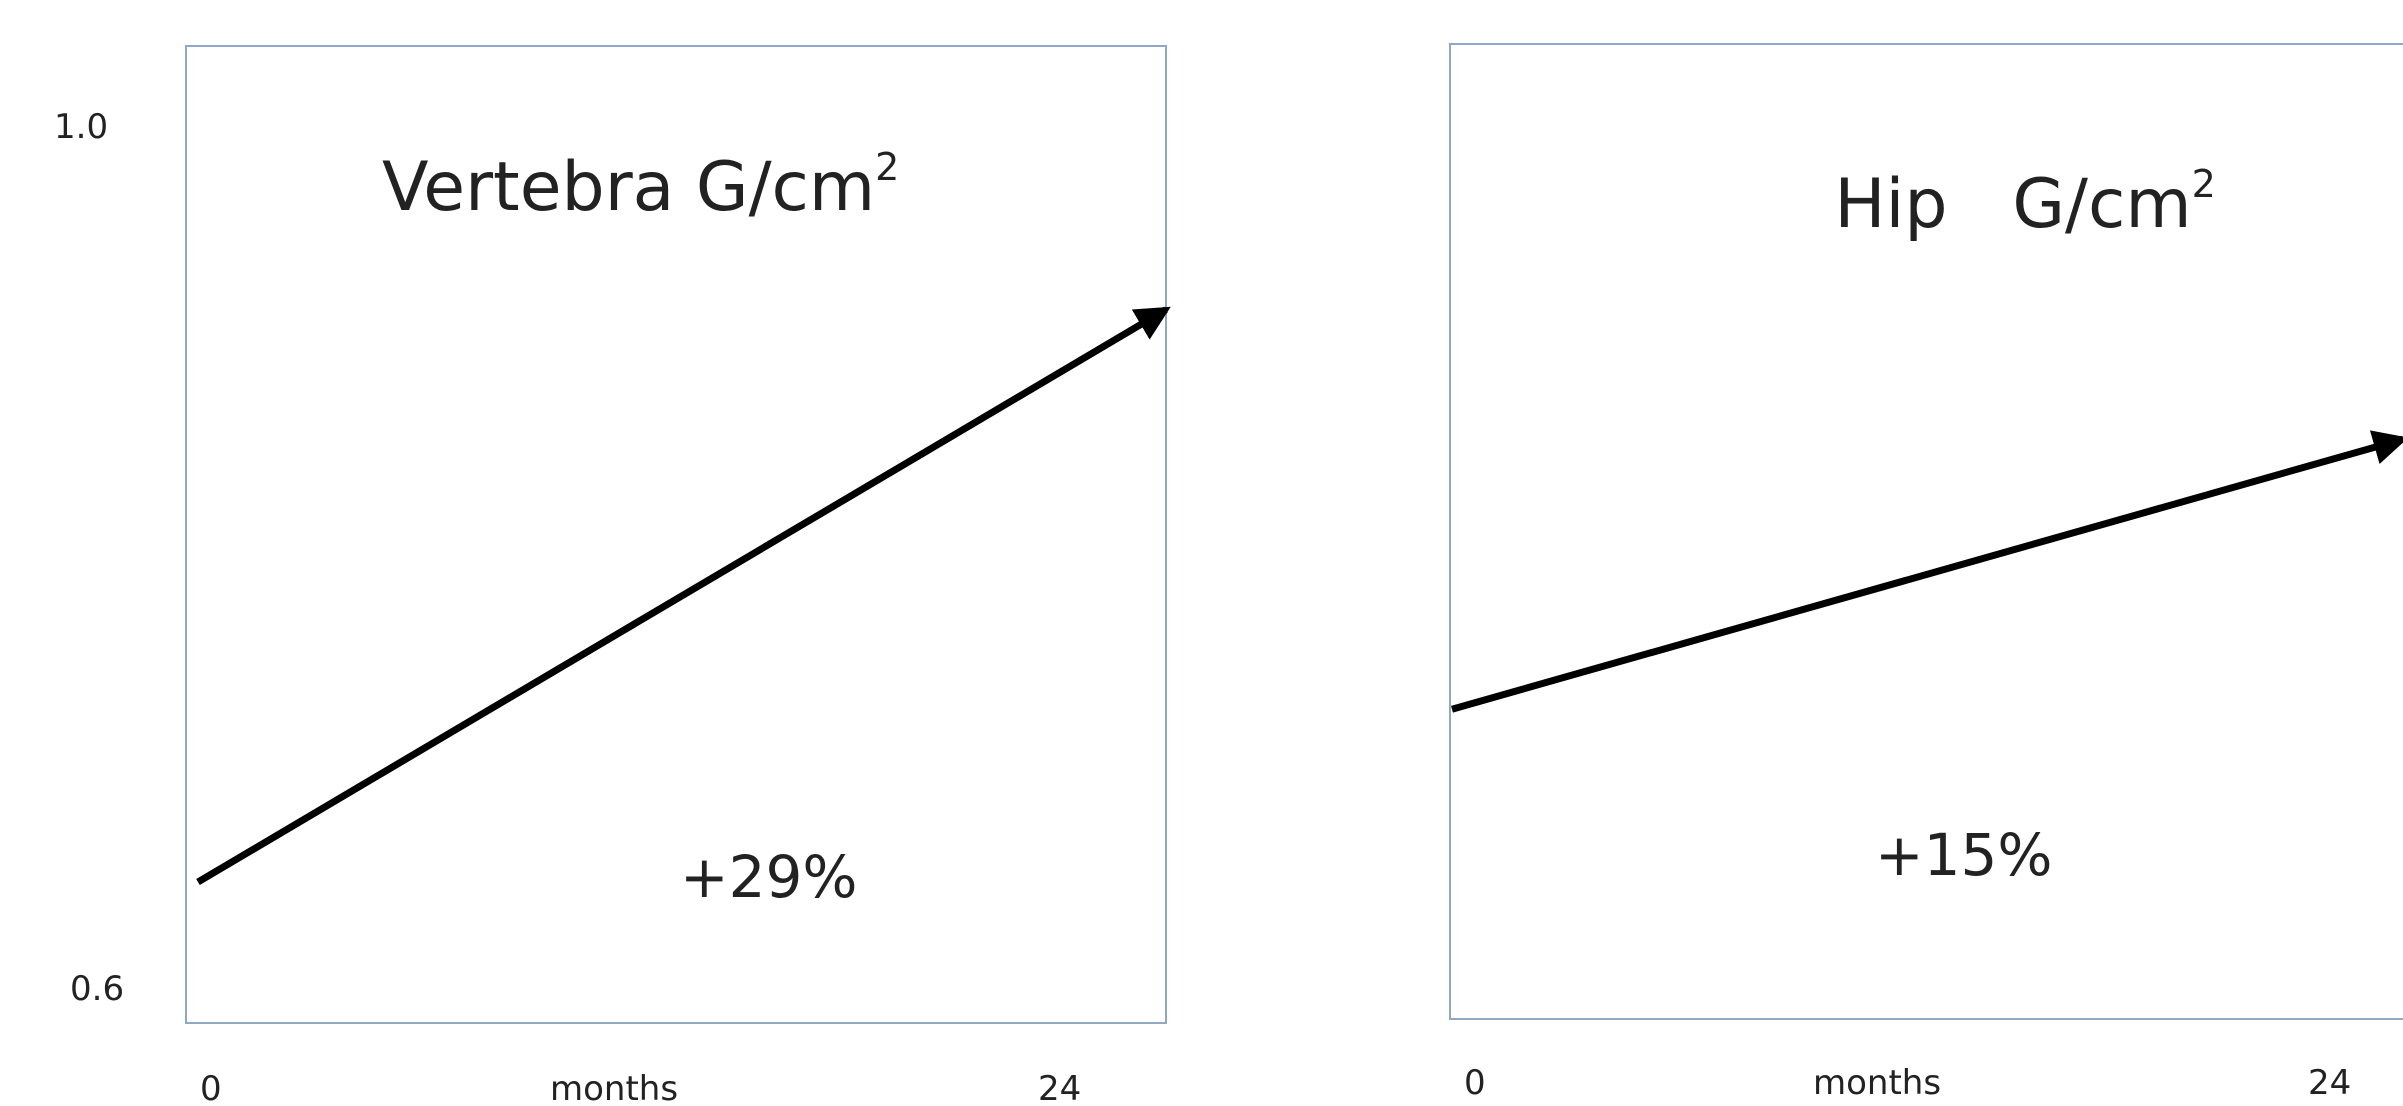 This screenshot has width=2403, height=1106. I want to click on y-tick-label-1.0: 1.0, so click(81, 127).